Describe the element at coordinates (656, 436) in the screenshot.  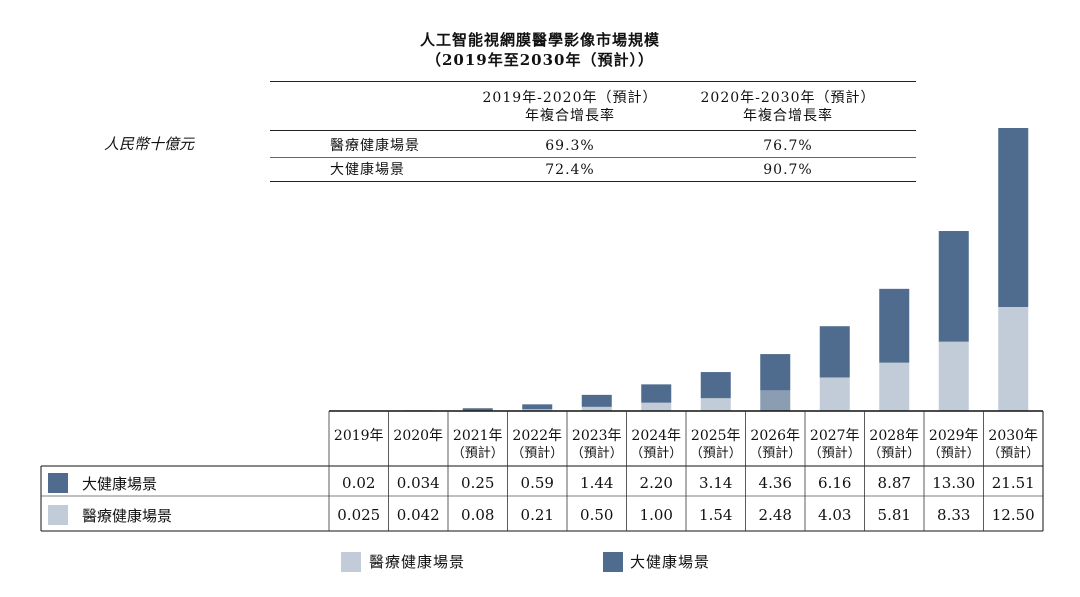
I see `category-label: 2024年` at that location.